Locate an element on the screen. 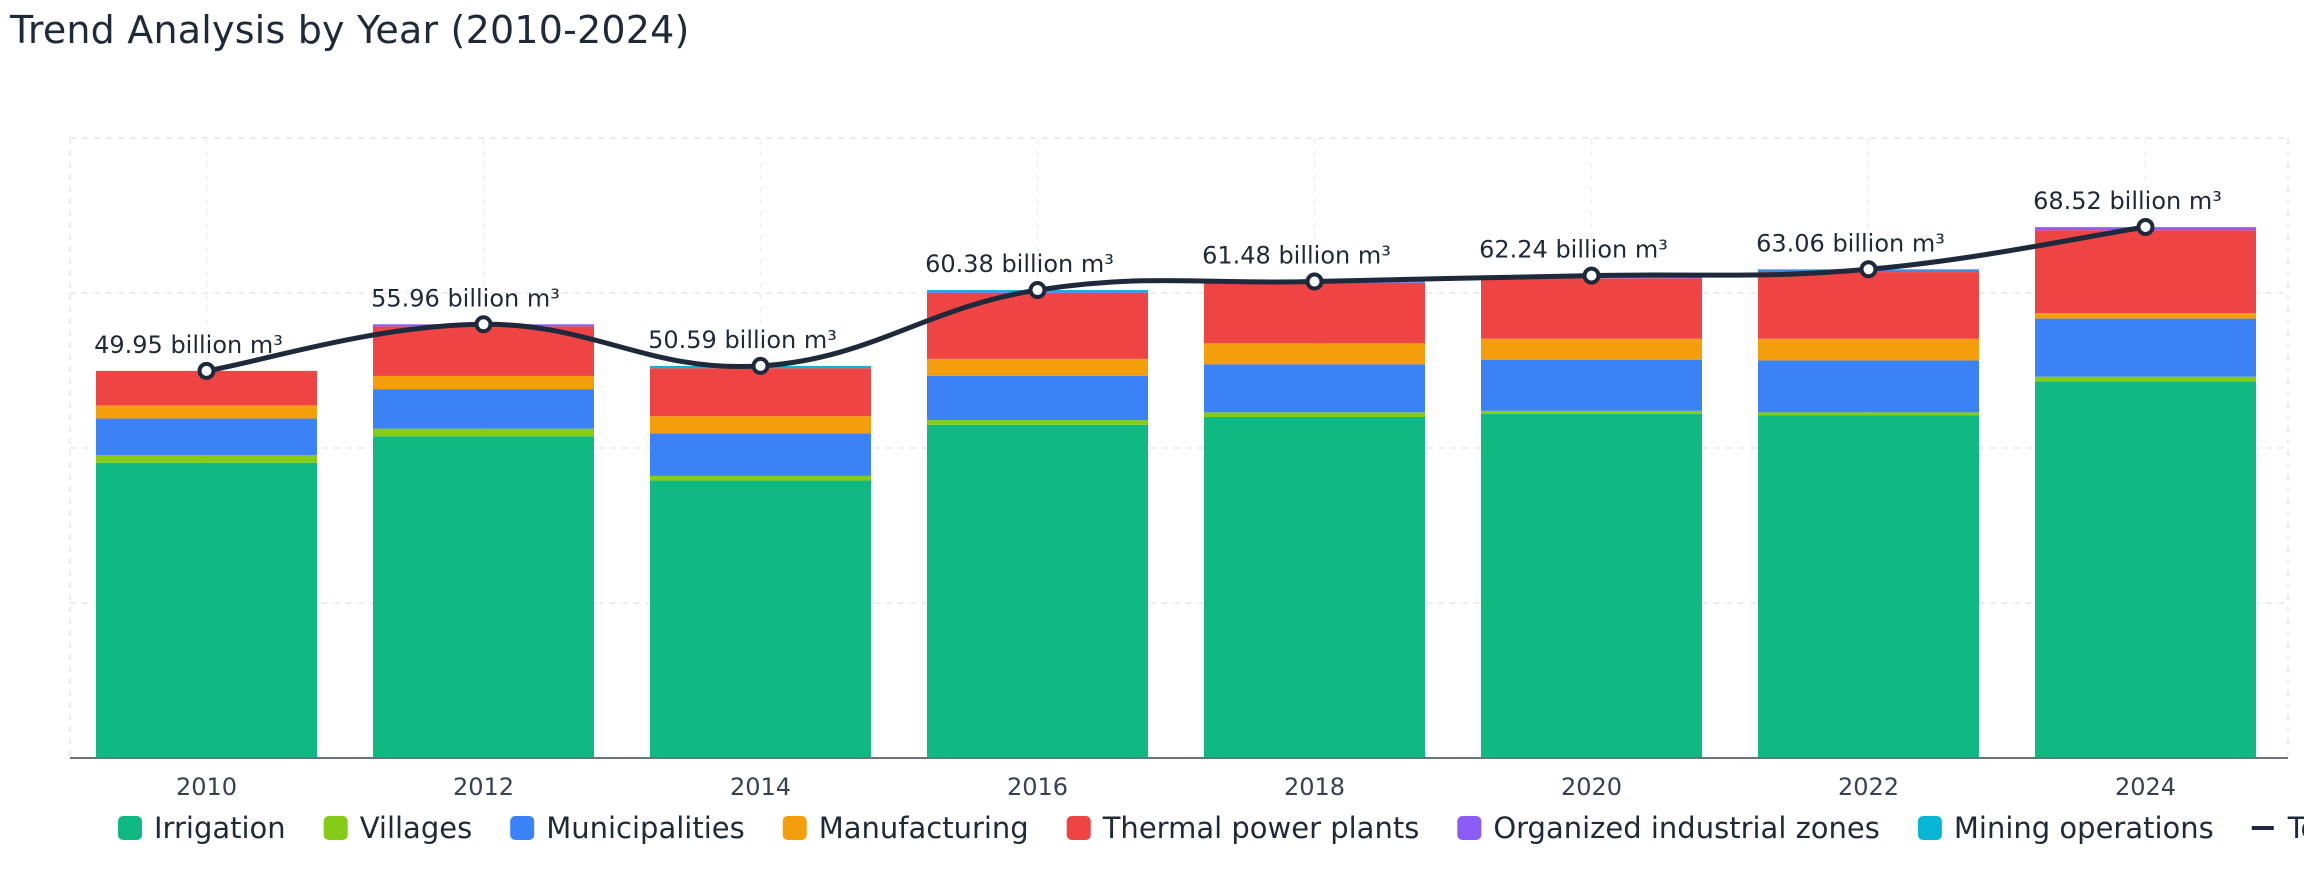  legend-label: Thermal power plants is located at coordinates (1261, 828).